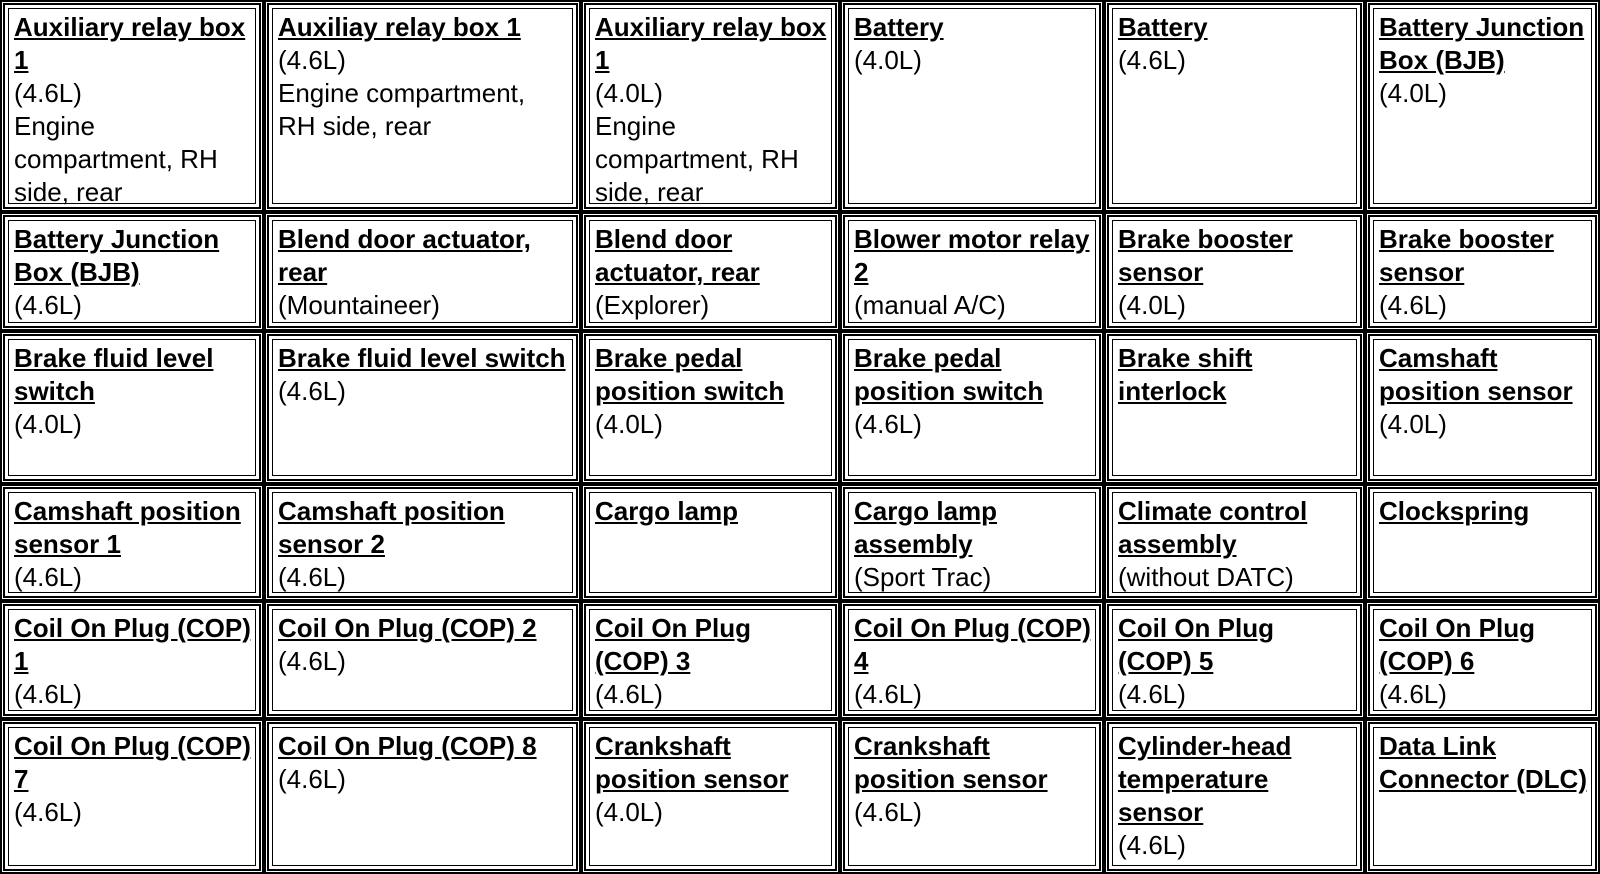  Describe the element at coordinates (1482, 542) in the screenshot. I see `table-cell: Clockspring` at that location.